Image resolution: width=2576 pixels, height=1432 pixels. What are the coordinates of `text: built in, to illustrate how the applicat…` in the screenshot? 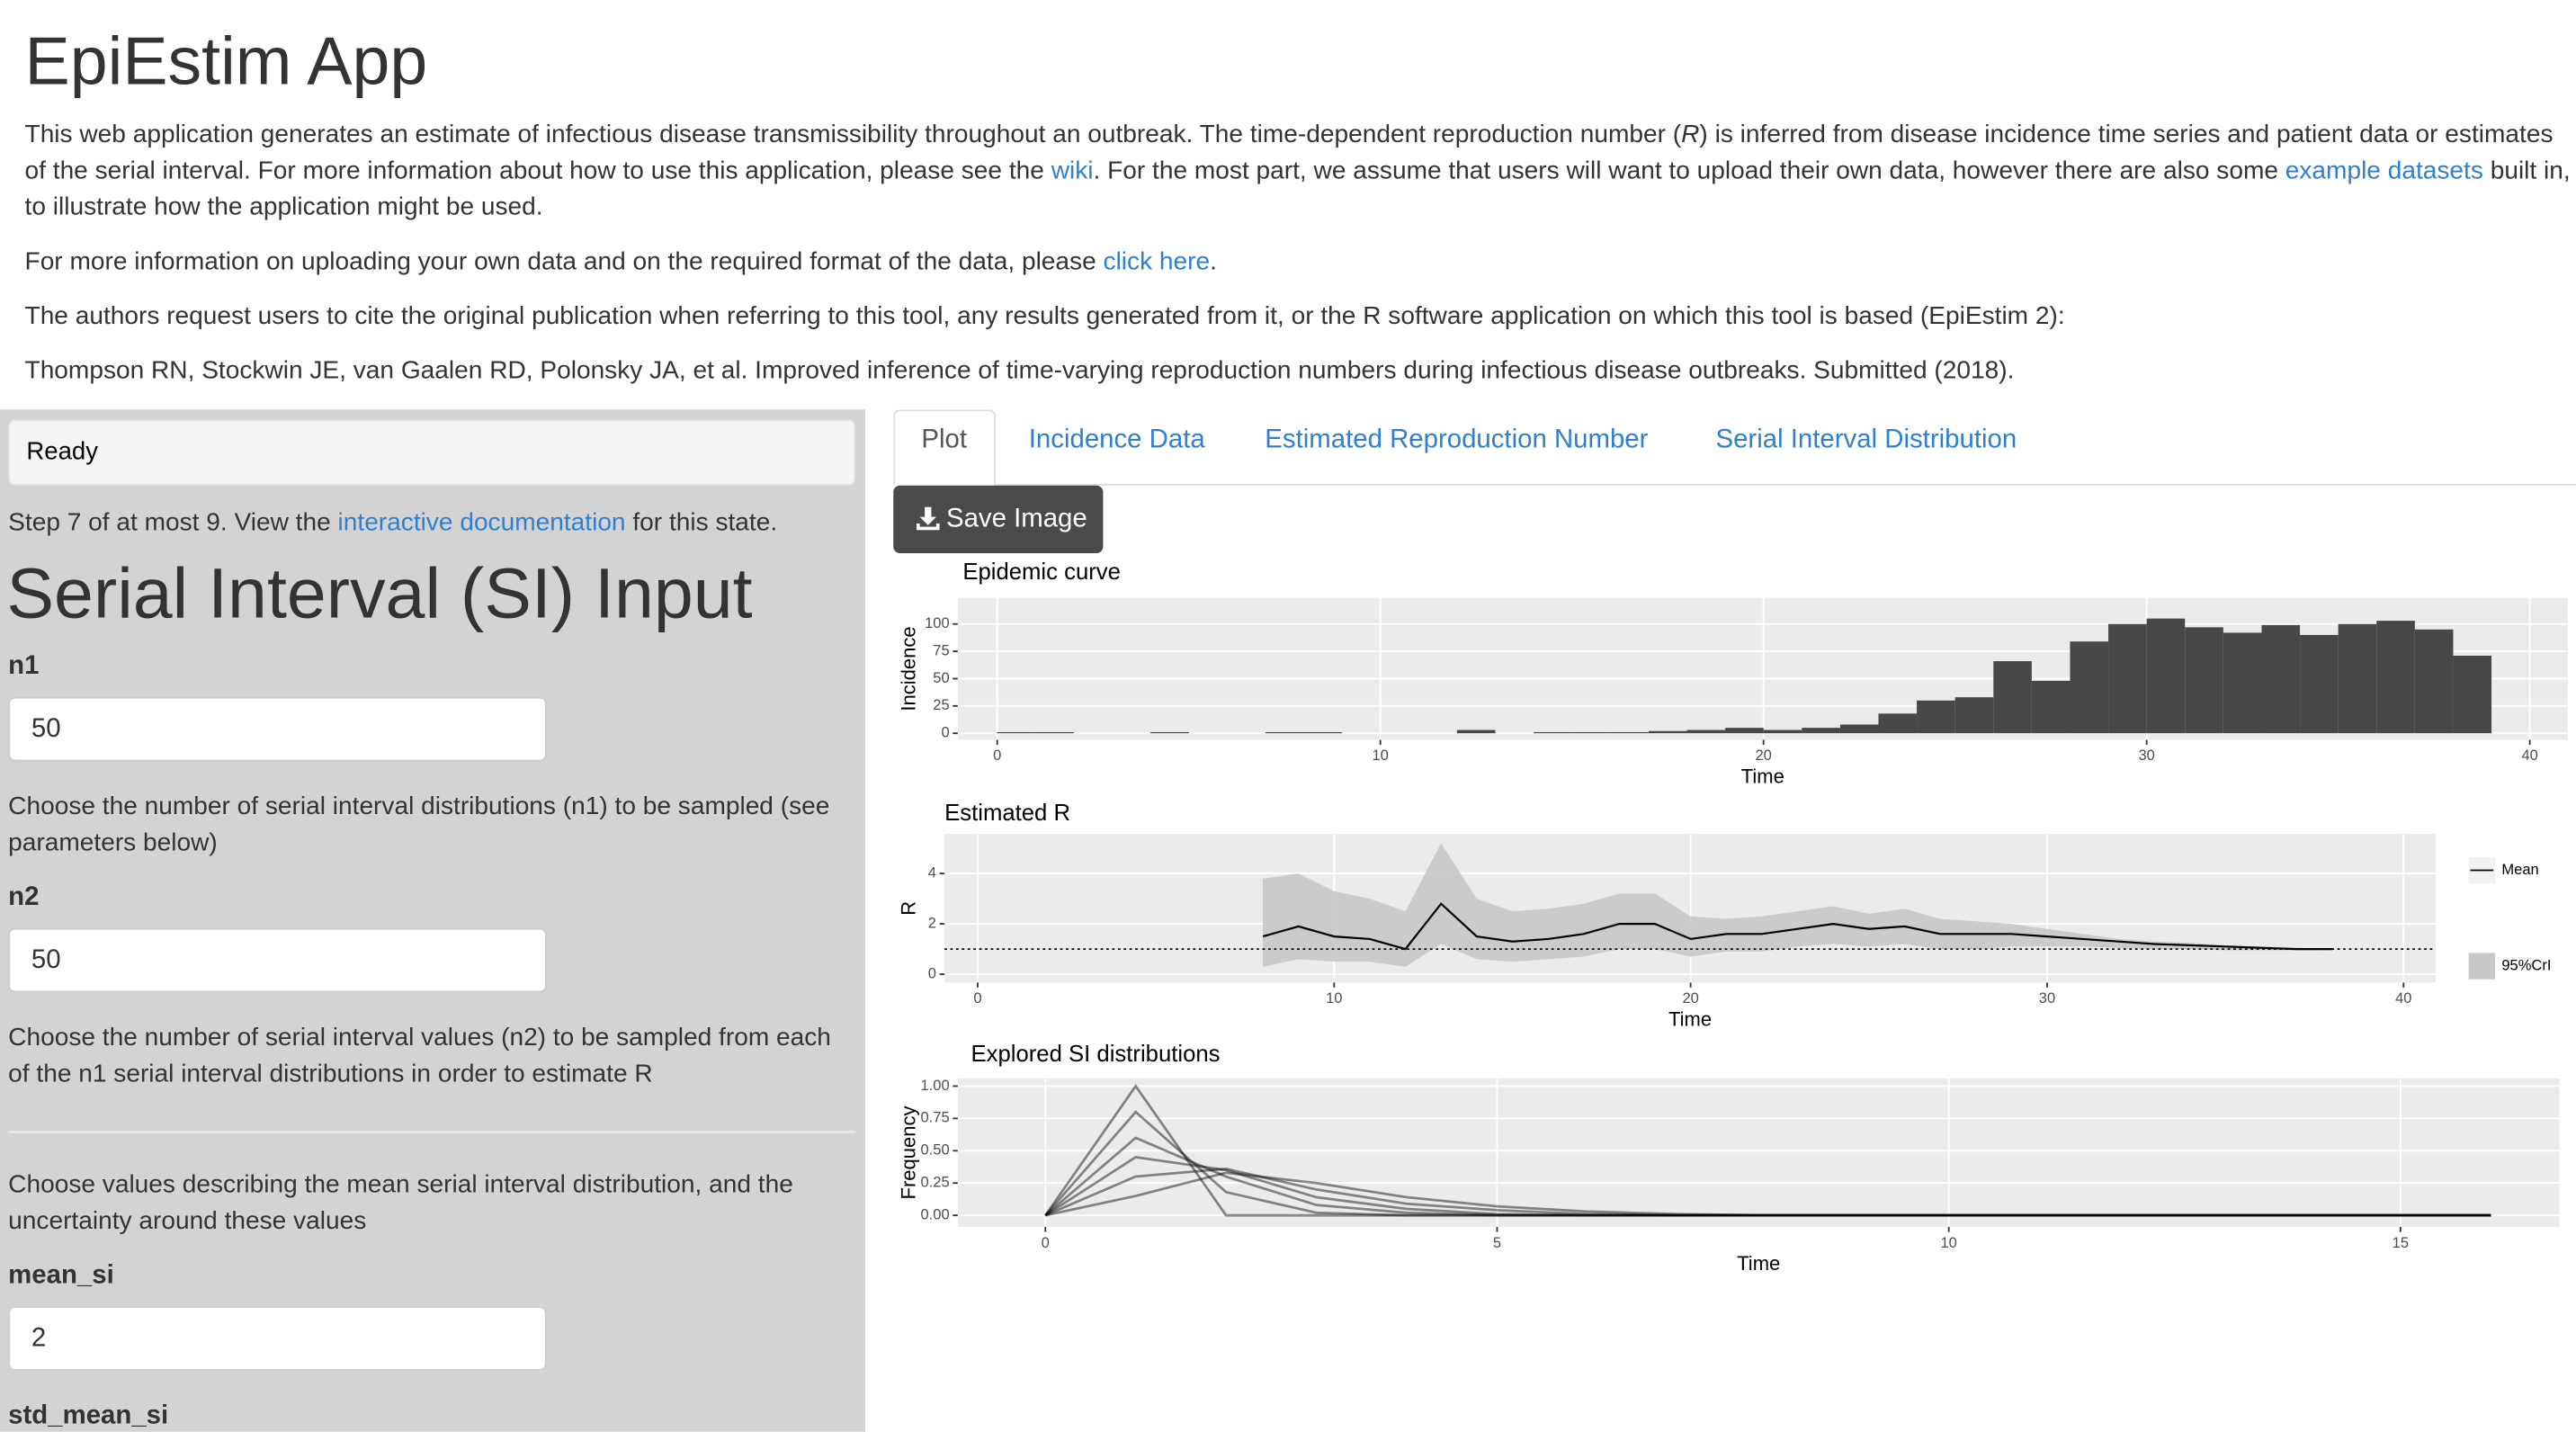 It's located at (1297, 190).